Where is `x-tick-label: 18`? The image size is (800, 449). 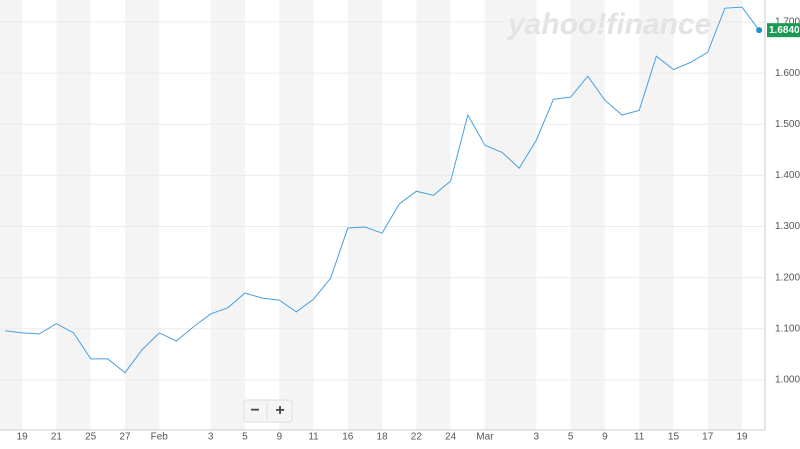
x-tick-label: 18 is located at coordinates (383, 437).